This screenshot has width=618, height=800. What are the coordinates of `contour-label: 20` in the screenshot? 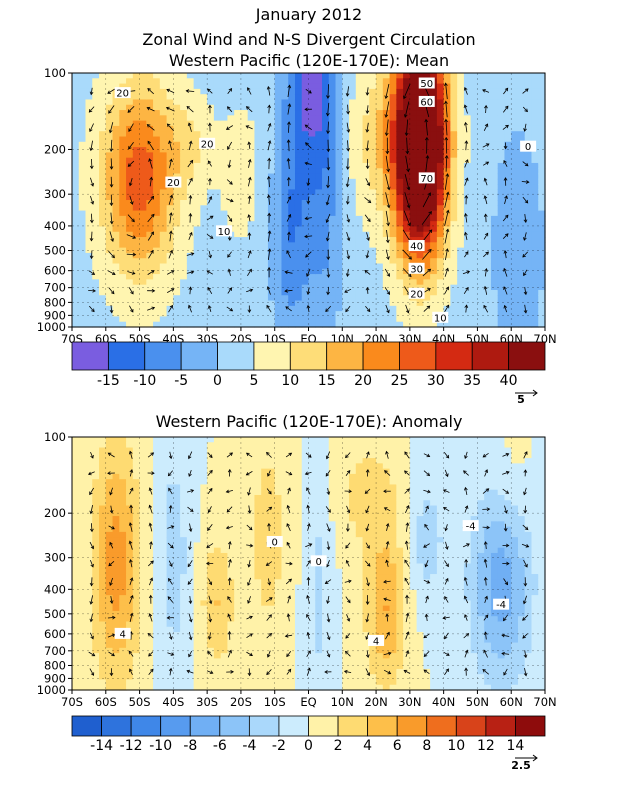 It's located at (416, 294).